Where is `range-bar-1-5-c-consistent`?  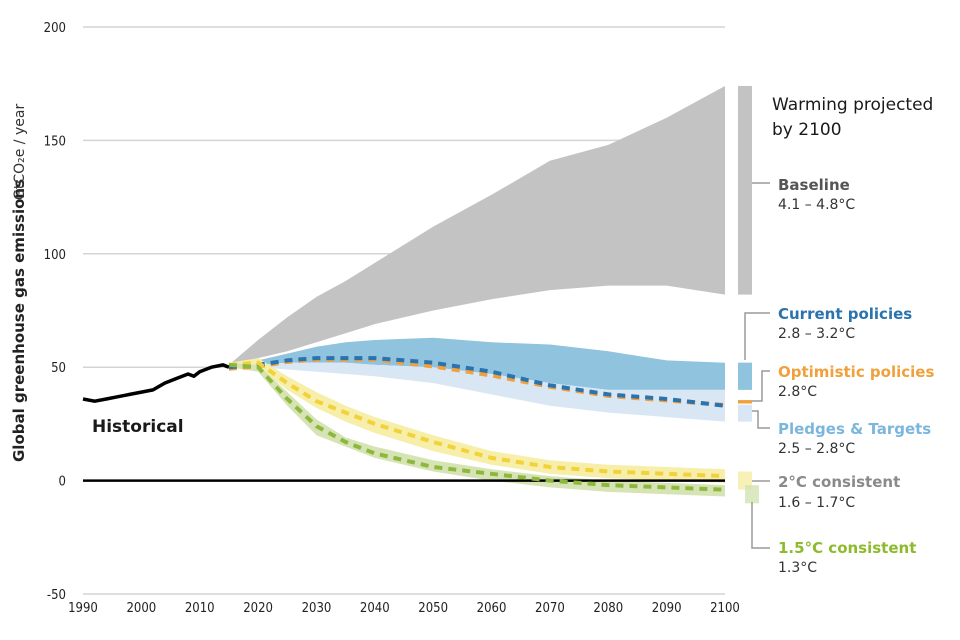 range-bar-1-5-c-consistent is located at coordinates (752, 494).